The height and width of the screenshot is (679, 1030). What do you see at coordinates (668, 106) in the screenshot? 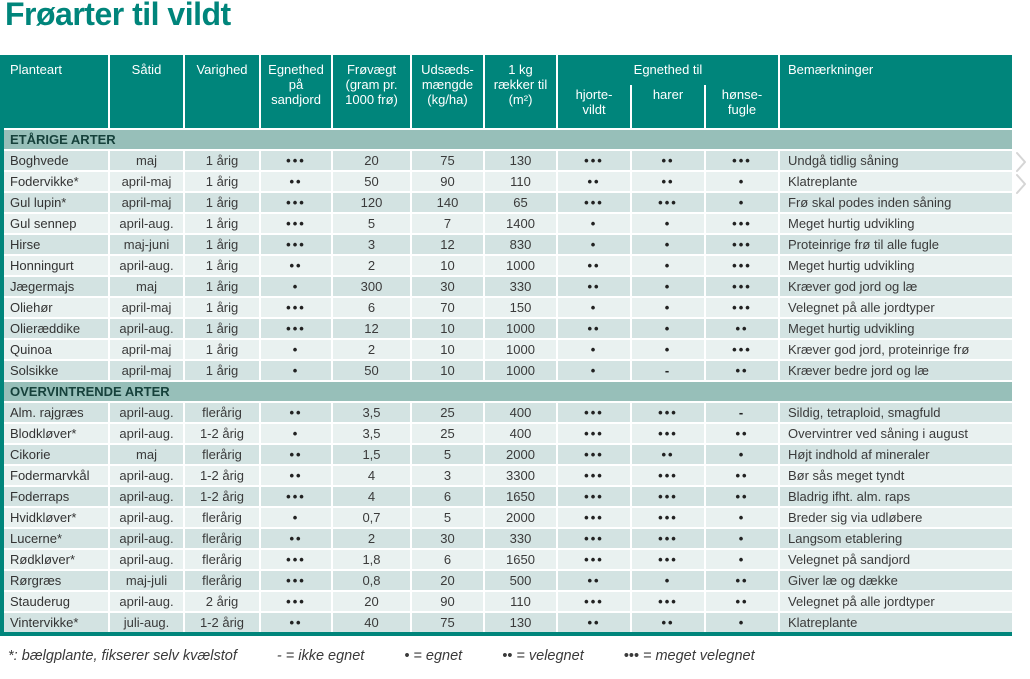
I see `header-group-subcolumns: hjorte- vildt harer hønse- fugle` at bounding box center [668, 106].